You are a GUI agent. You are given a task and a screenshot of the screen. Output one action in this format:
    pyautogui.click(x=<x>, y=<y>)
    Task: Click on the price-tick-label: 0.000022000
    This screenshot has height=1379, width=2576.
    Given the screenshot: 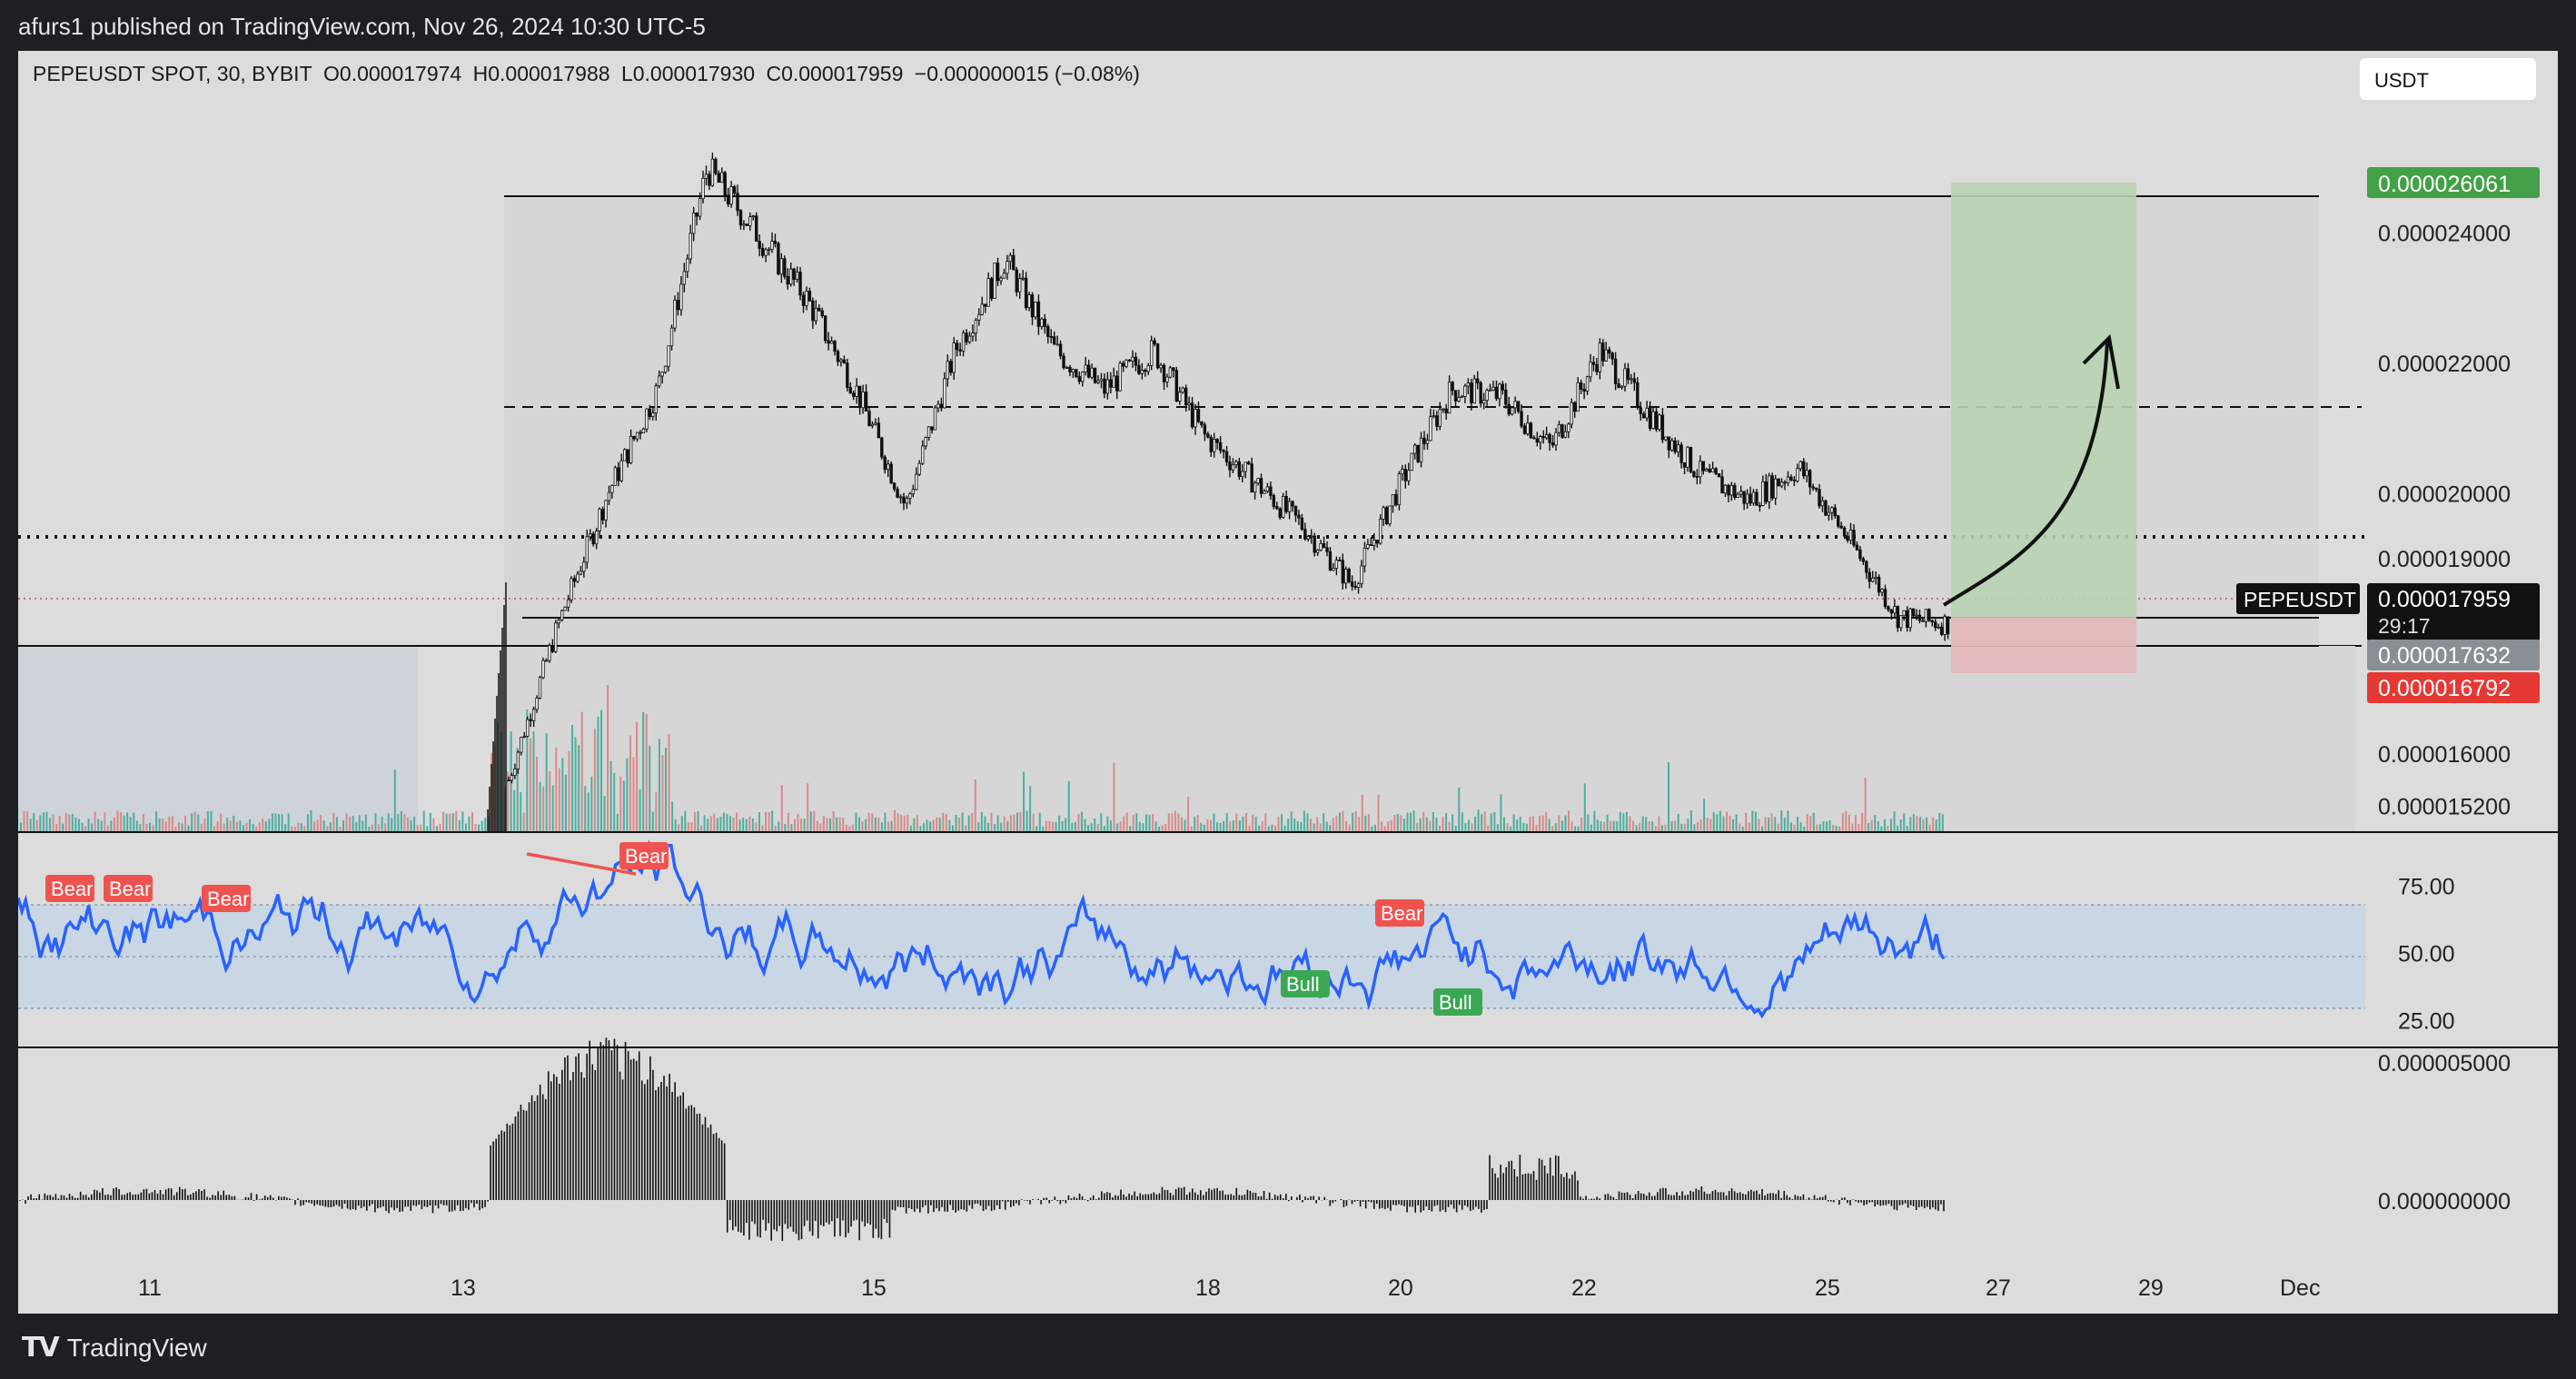 What is the action you would take?
    pyautogui.click(x=2444, y=364)
    